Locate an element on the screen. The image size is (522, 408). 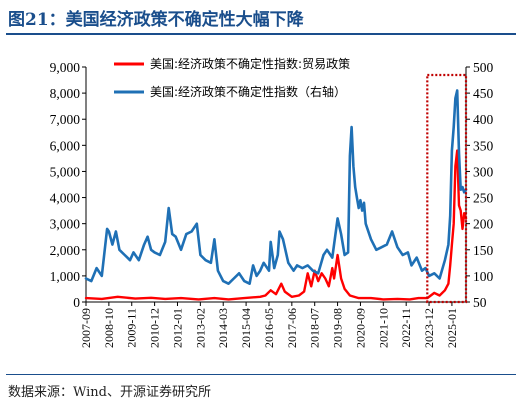
x-tick-label: 2007-09 is located at coordinates (86, 328).